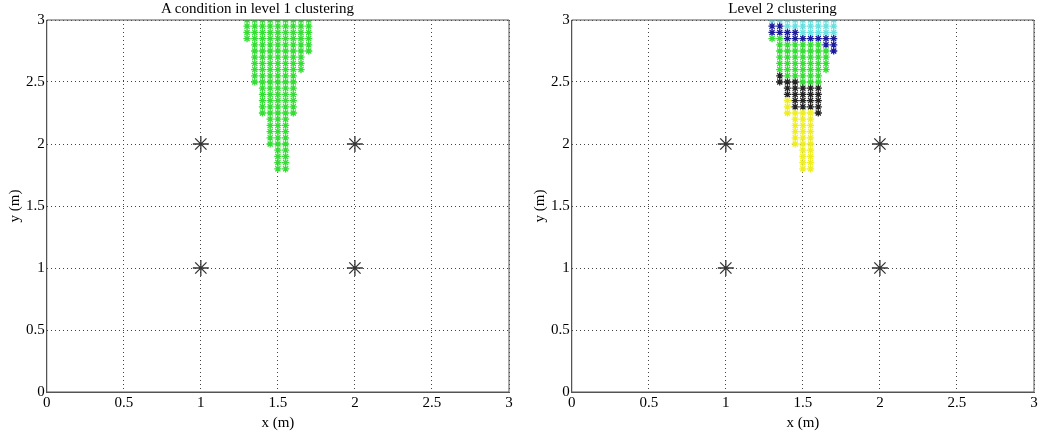 This screenshot has height=434, width=1050. I want to click on y-tick-label: 2, so click(566, 142).